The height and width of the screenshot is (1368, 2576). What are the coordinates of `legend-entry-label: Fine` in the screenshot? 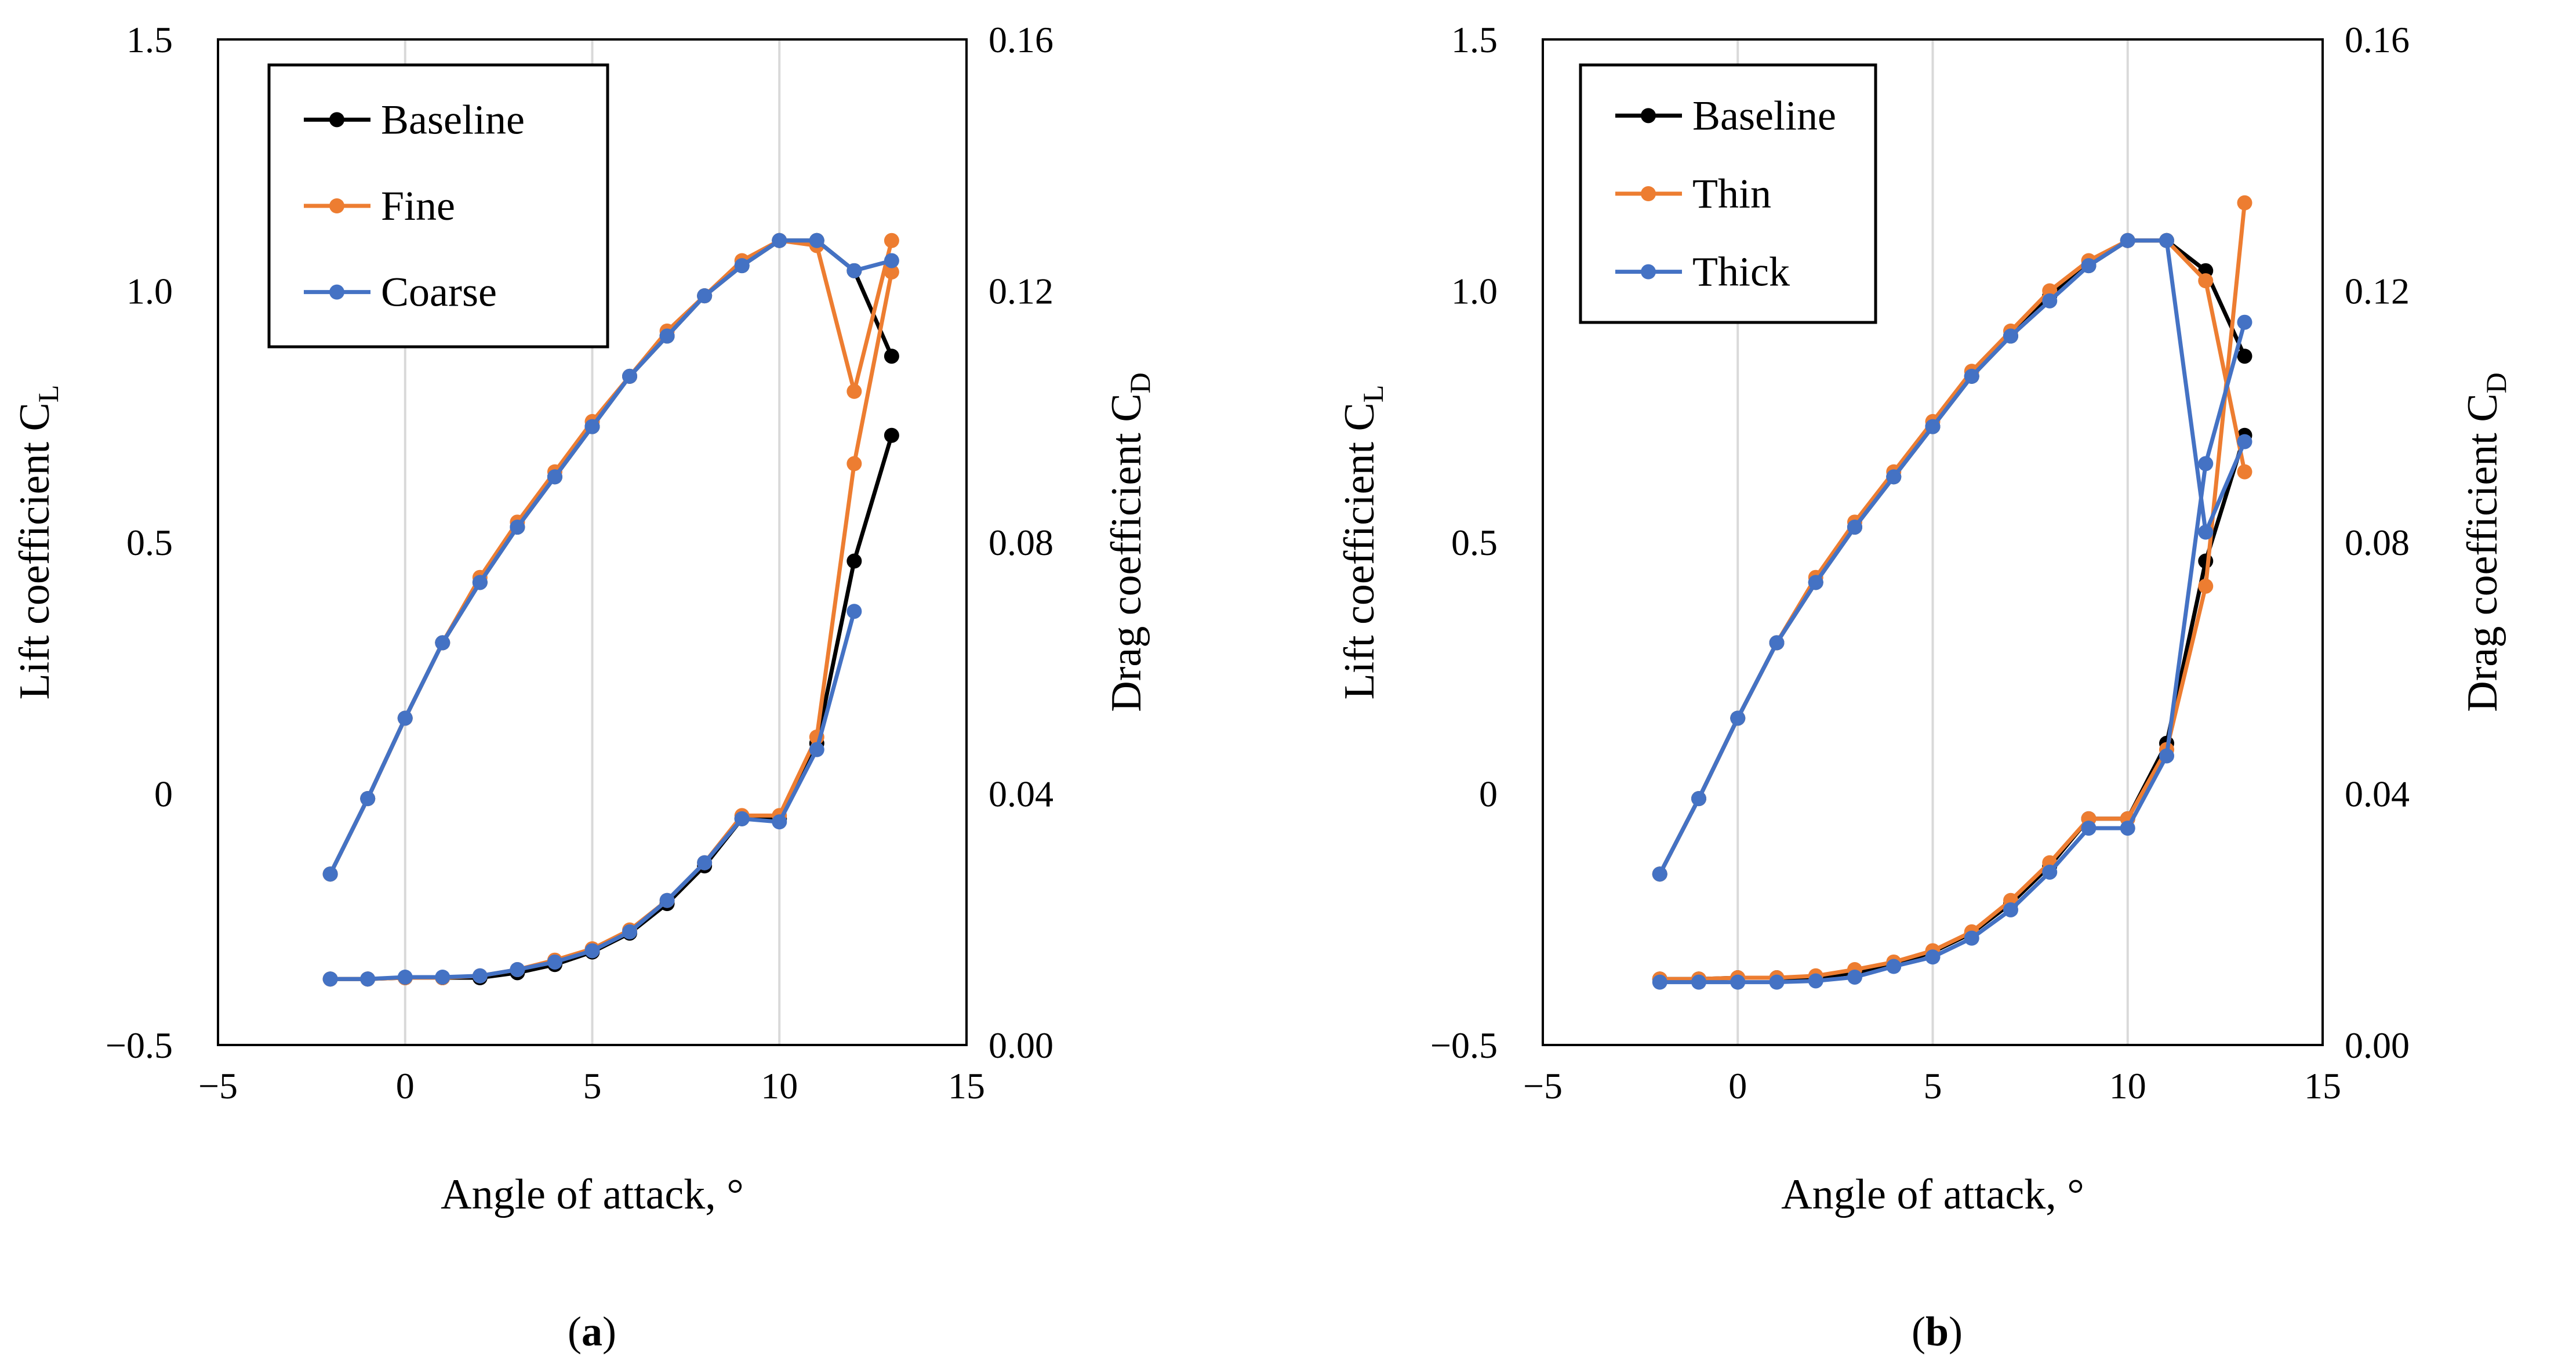 It's located at (418, 206).